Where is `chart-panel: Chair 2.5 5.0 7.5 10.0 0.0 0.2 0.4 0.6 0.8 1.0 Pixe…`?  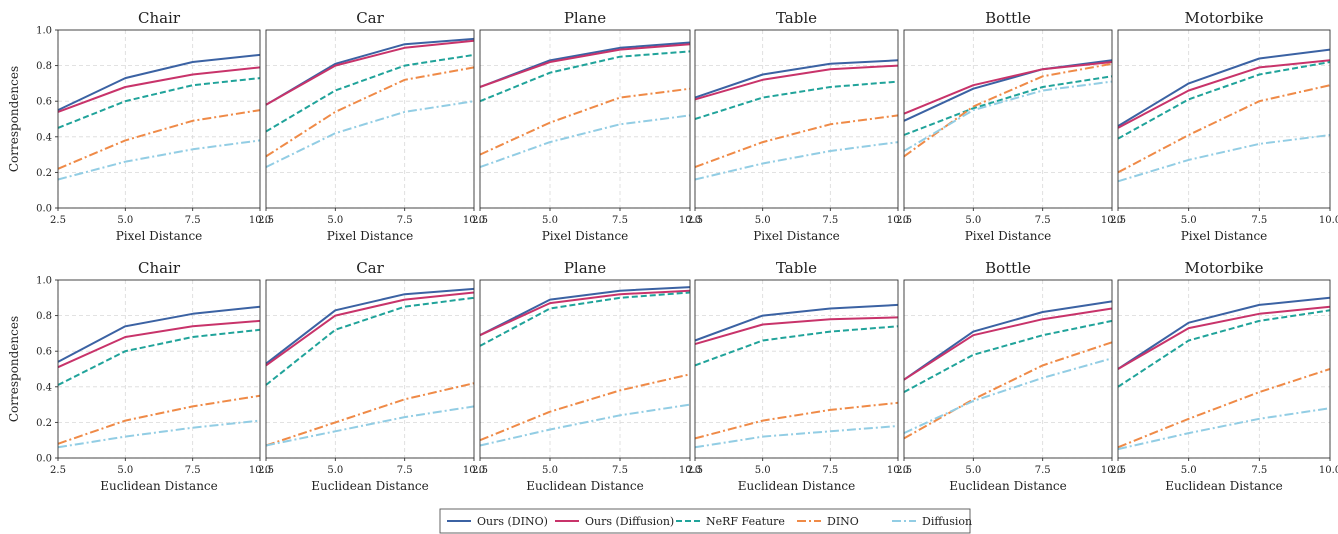 chart-panel: Chair 2.5 5.0 7.5 10.0 0.0 0.2 0.4 0.6 0.8 1.0 Pixe… is located at coordinates (139, 126).